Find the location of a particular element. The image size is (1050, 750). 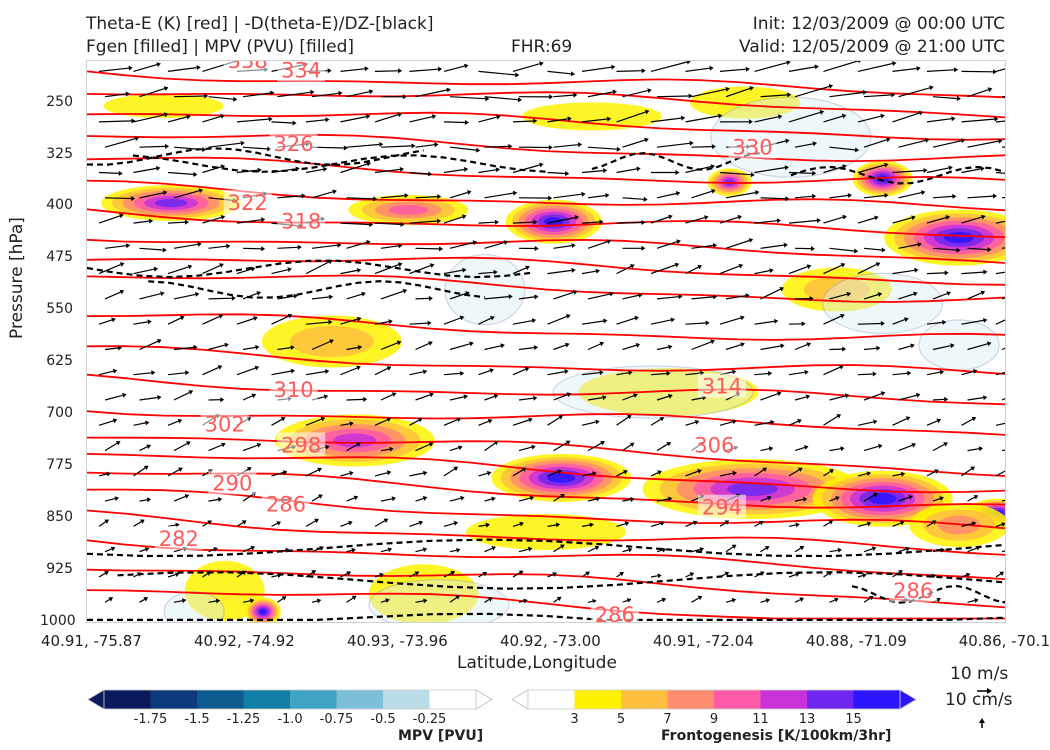

x-tick-label: 40.88, -71.09 is located at coordinates (856, 641).